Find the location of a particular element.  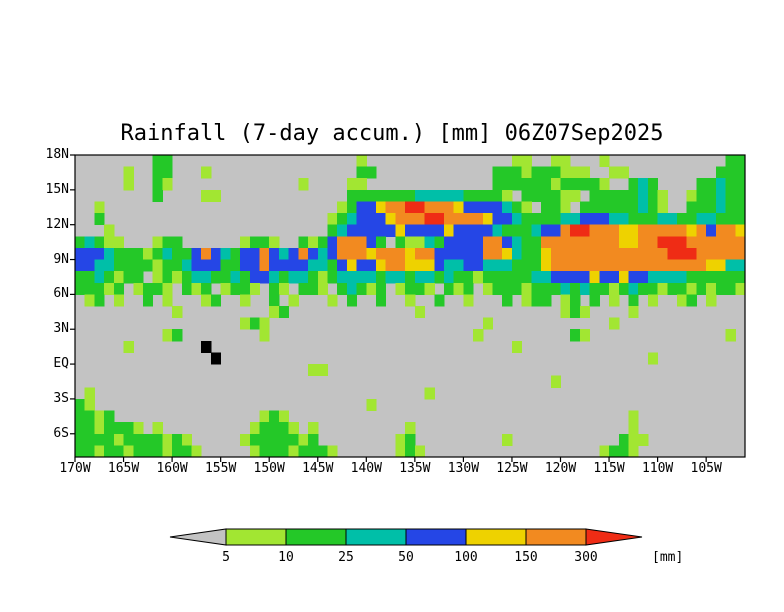

x-tick-label: 140W is located at coordinates (366, 468).